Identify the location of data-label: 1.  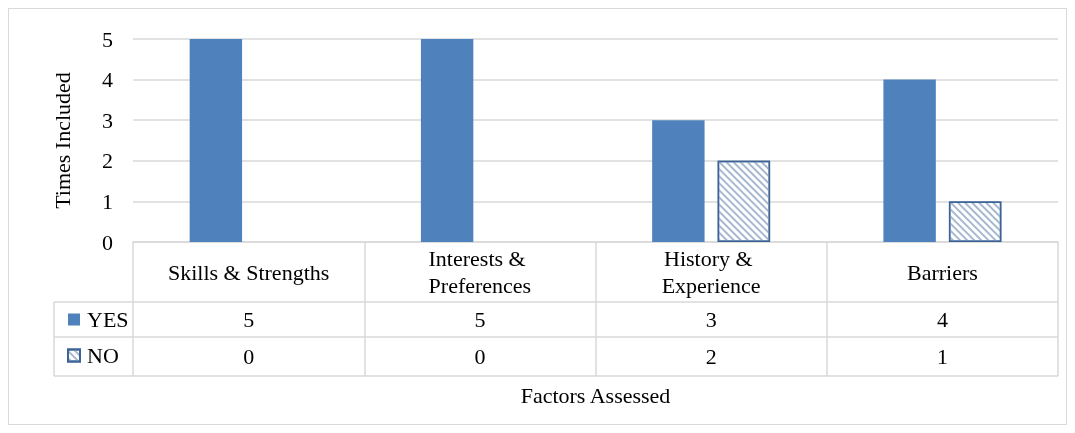
(942, 356).